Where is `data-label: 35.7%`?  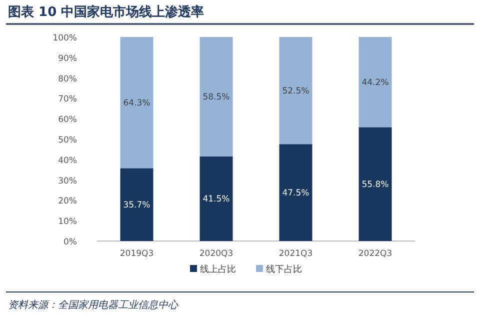 data-label: 35.7% is located at coordinates (136, 205).